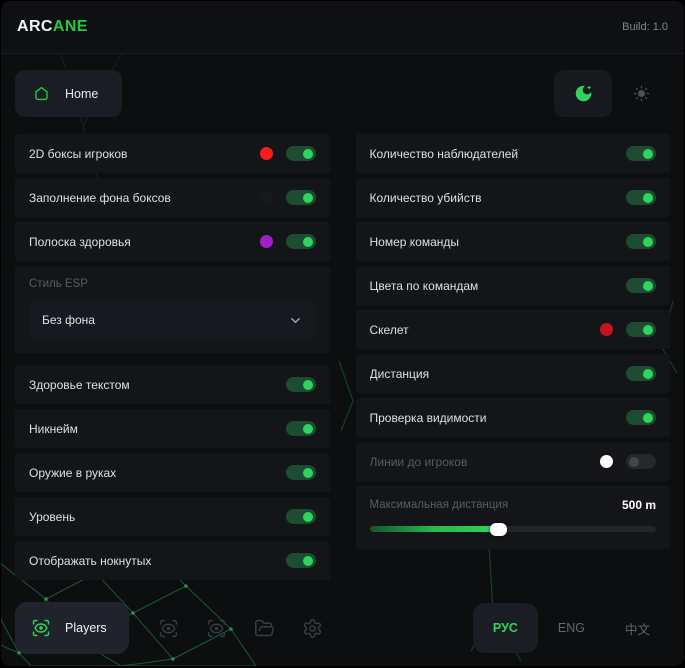 This screenshot has height=668, width=685. I want to click on chevron-down-icon, so click(295, 320).